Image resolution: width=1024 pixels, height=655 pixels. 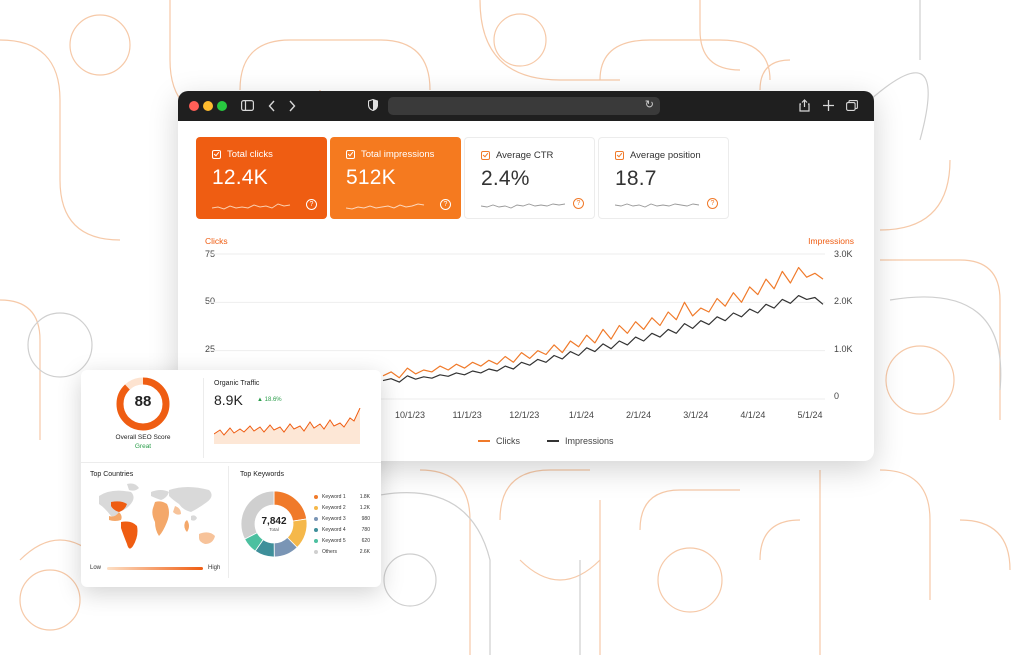 I want to click on metric-label-row: Total clicks, so click(x=269, y=154).